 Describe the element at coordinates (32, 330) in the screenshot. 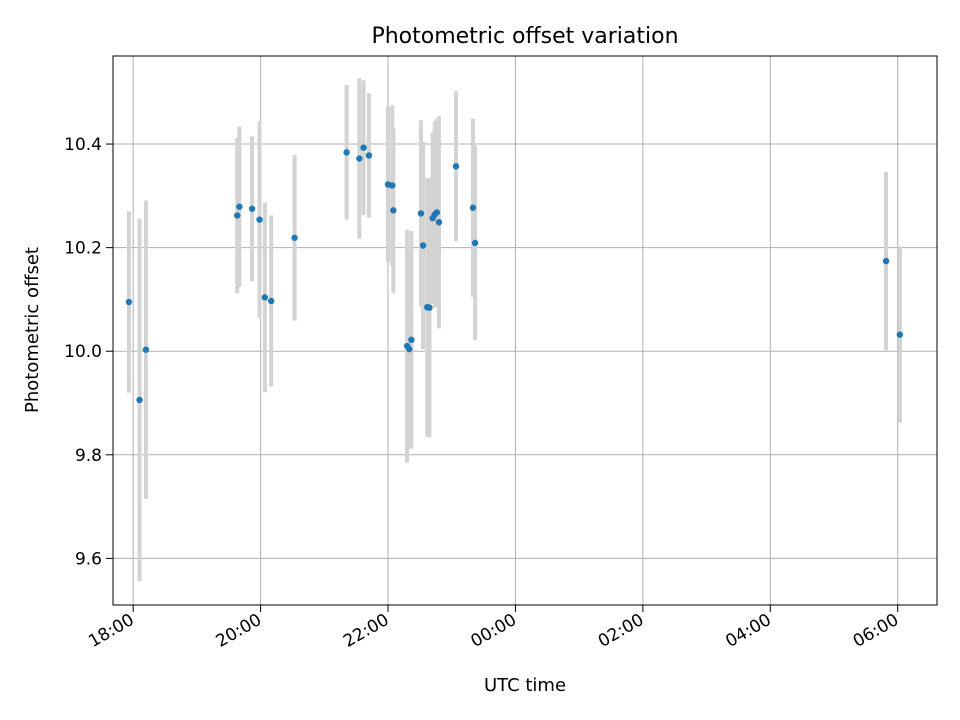

I see `y-axis-label: Photometric offset` at that location.